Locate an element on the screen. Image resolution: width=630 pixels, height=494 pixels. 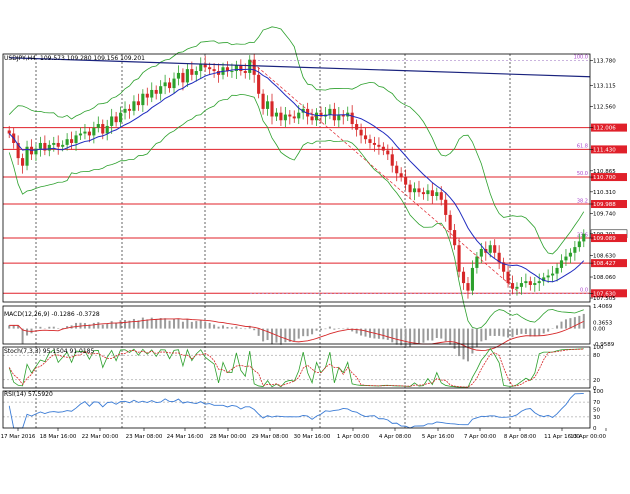
y-tick-label: 109.089 is located at coordinates (604, 239).